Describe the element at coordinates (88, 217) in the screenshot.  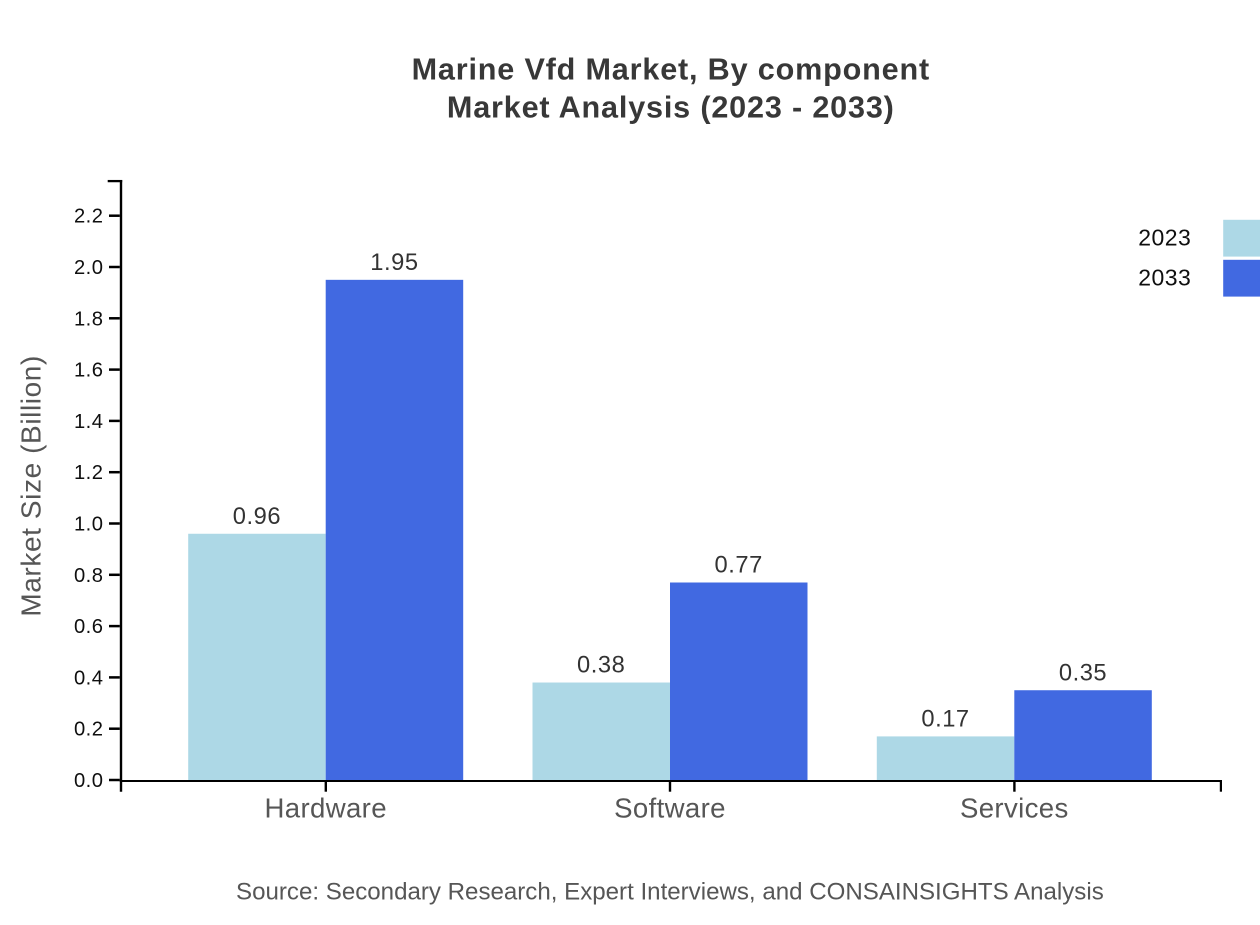
I see `svg-text: 2.2` at that location.